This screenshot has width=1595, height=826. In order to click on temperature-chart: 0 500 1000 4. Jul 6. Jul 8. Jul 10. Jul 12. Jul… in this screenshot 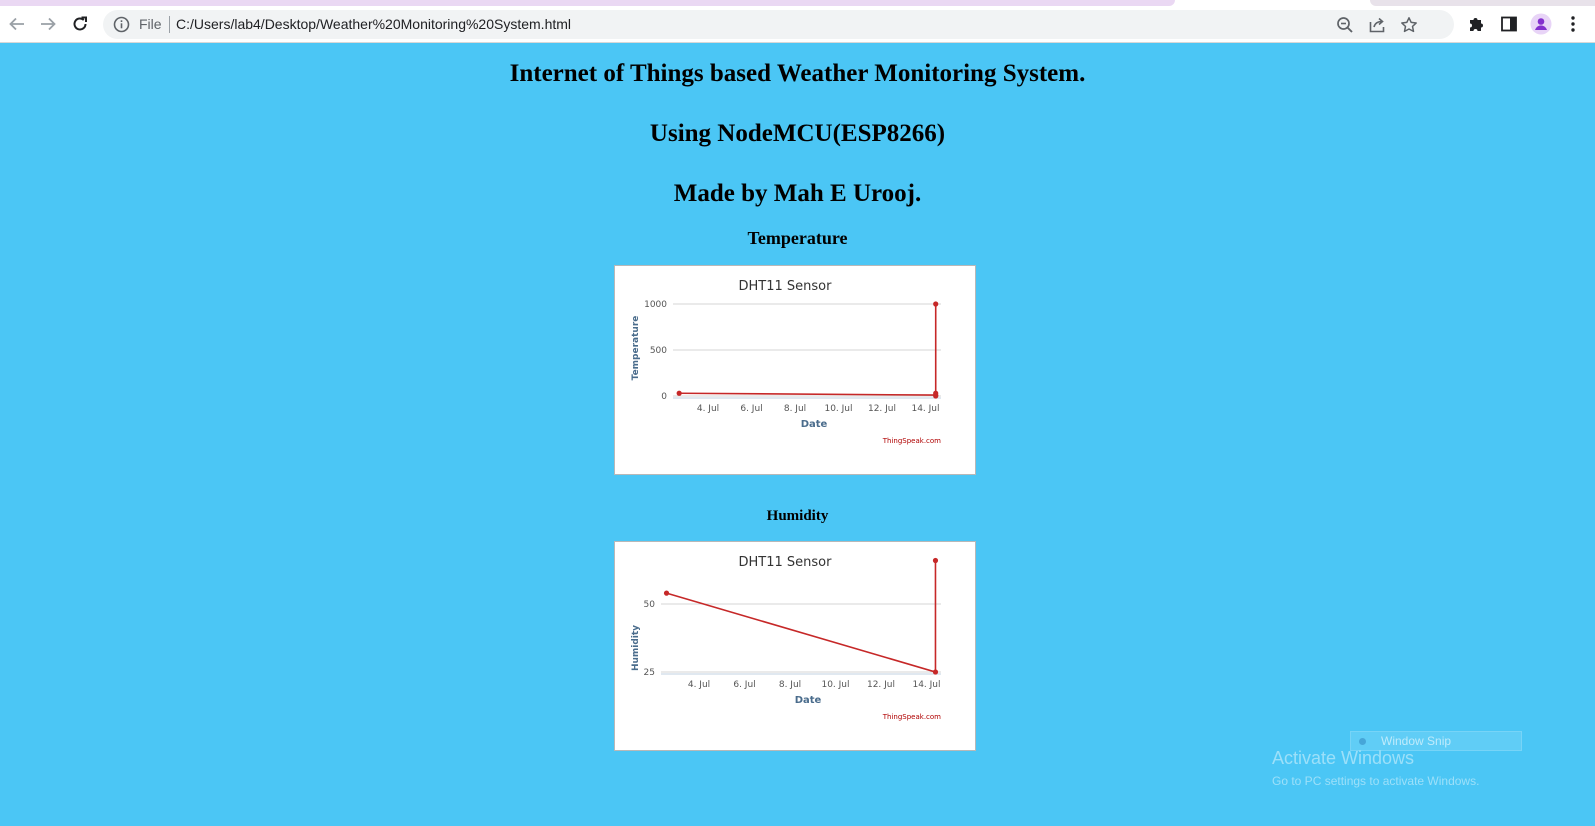, I will do `click(795, 370)`.